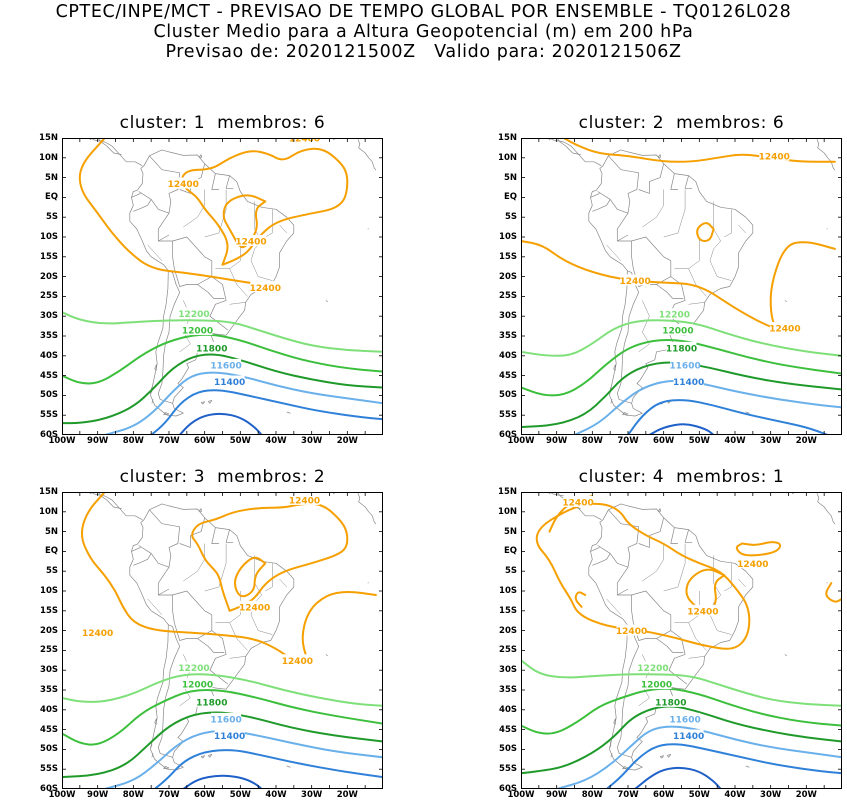 The height and width of the screenshot is (803, 847). What do you see at coordinates (276, 795) in the screenshot?
I see `lon-tick-label: 40W` at bounding box center [276, 795].